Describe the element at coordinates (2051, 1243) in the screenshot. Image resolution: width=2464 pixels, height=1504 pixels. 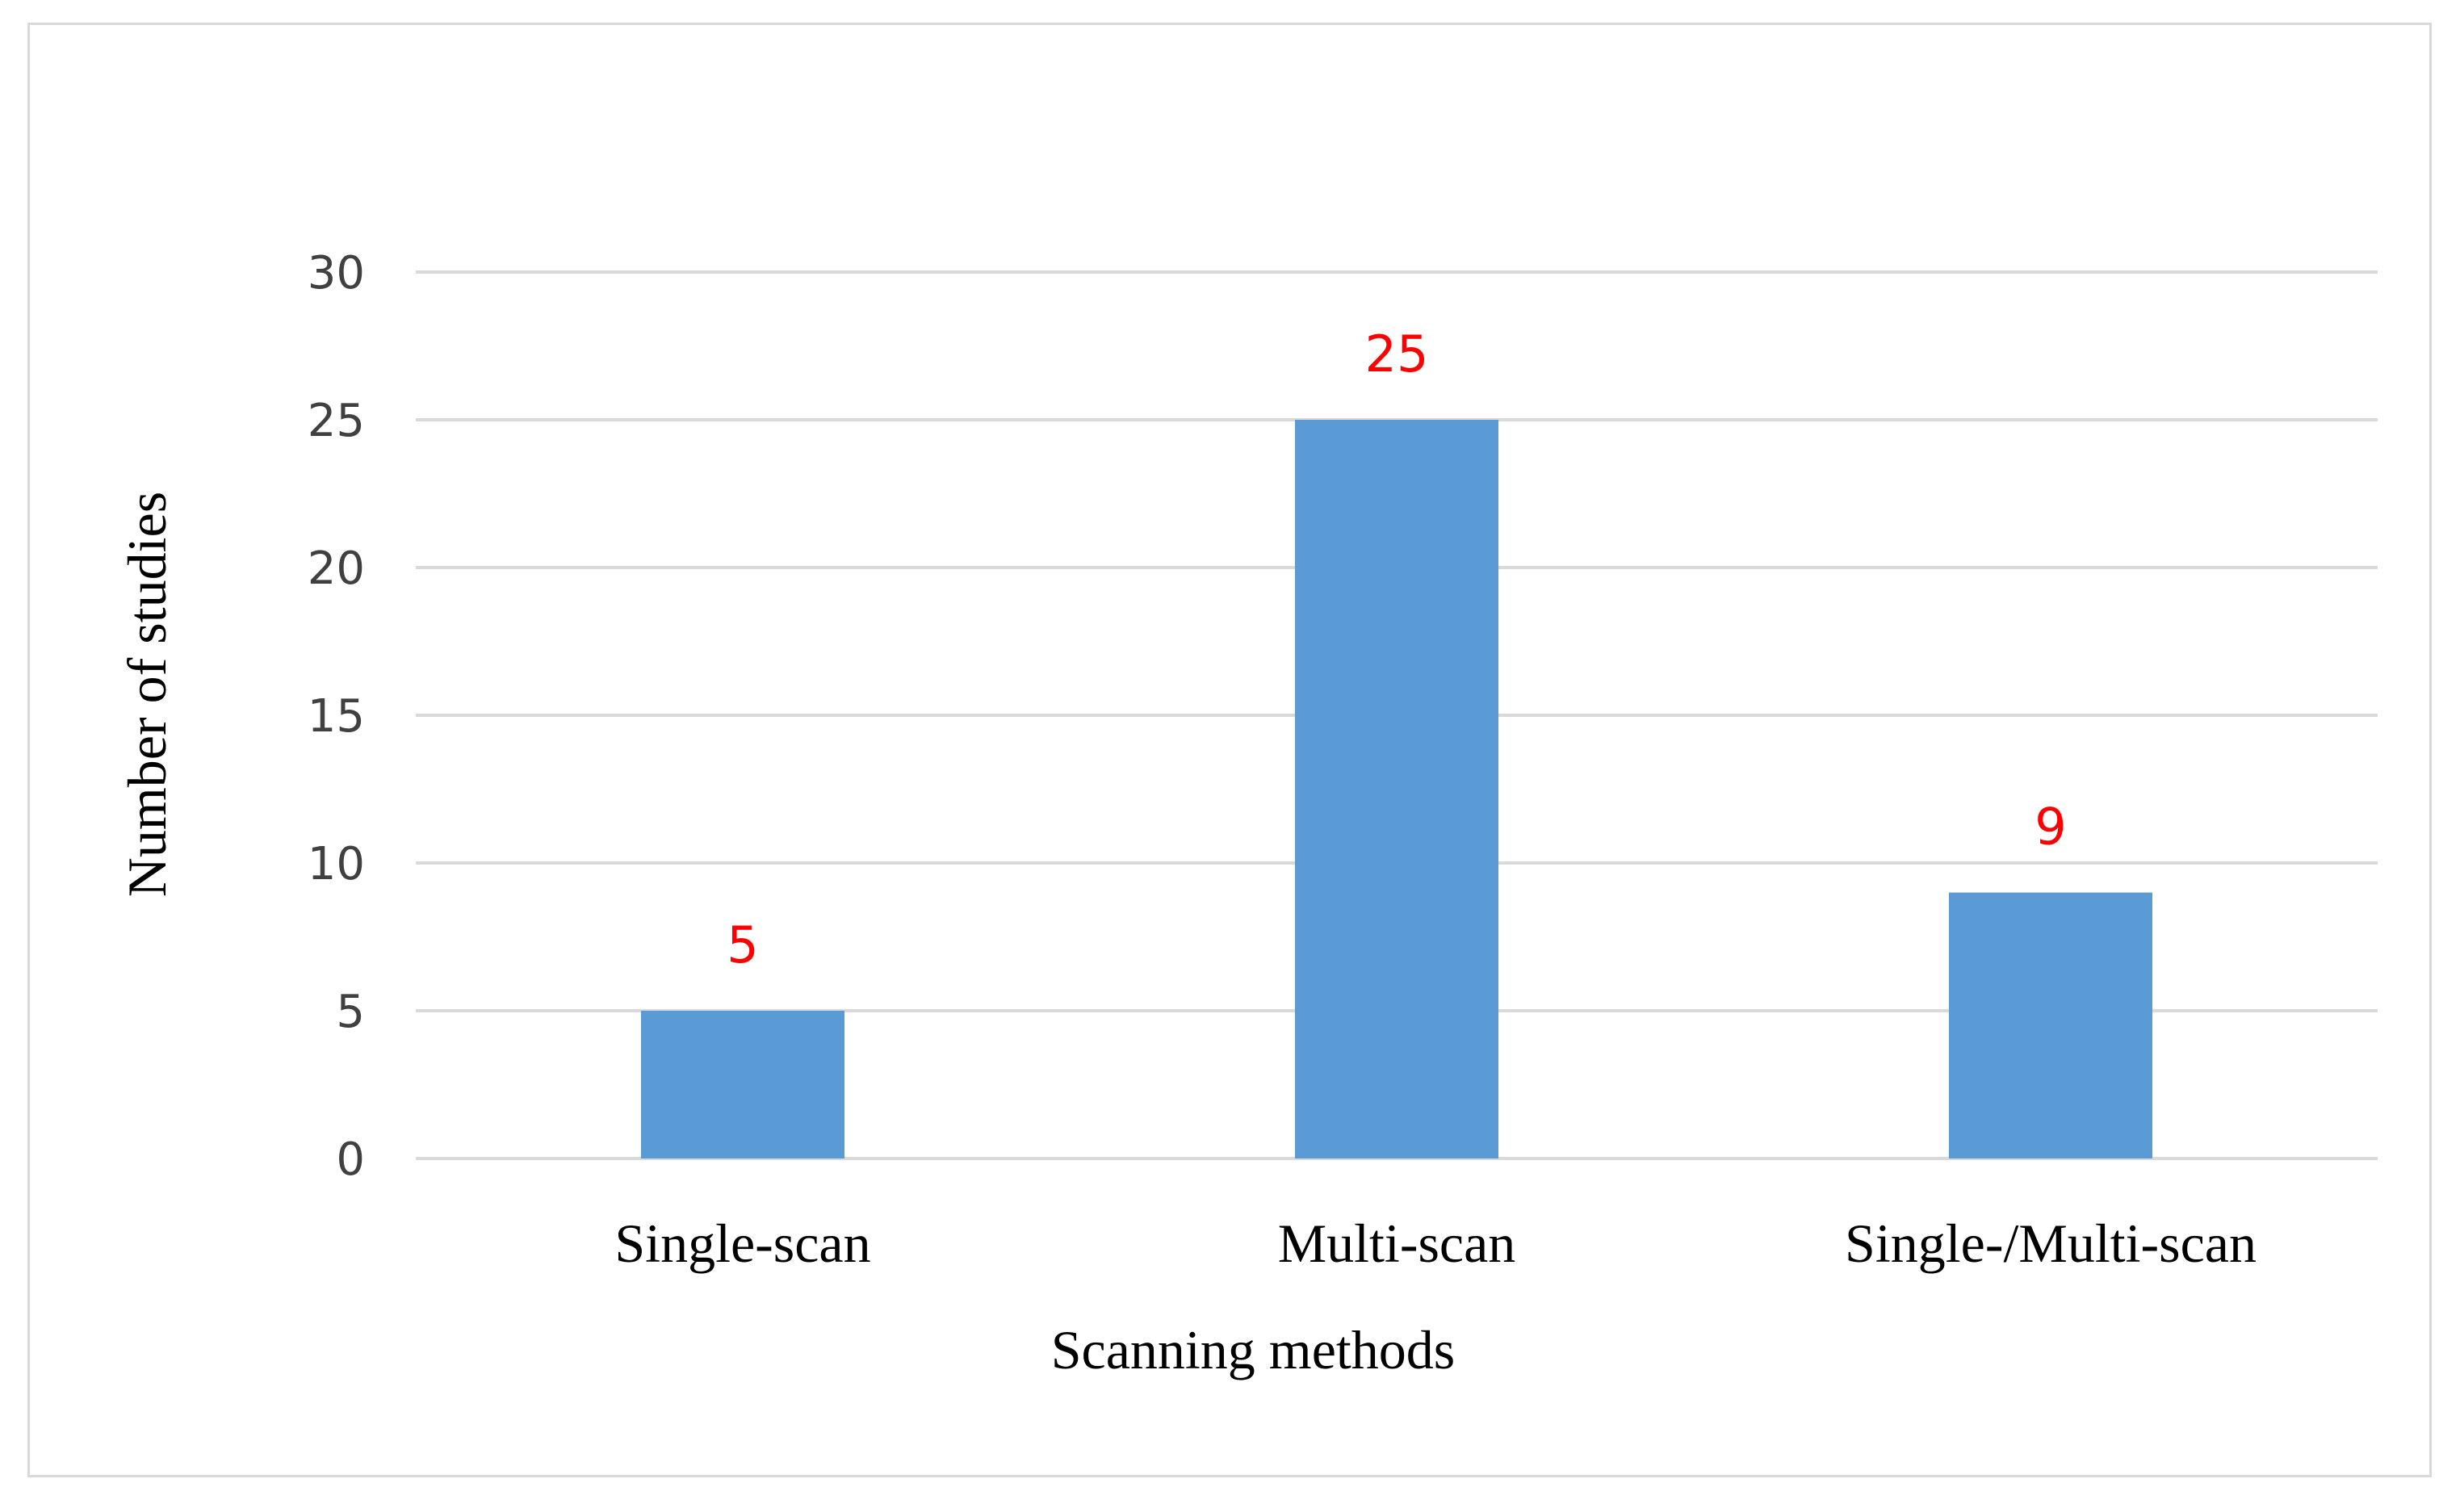
I see `x-tick-label: Single-/Multi-scan` at that location.